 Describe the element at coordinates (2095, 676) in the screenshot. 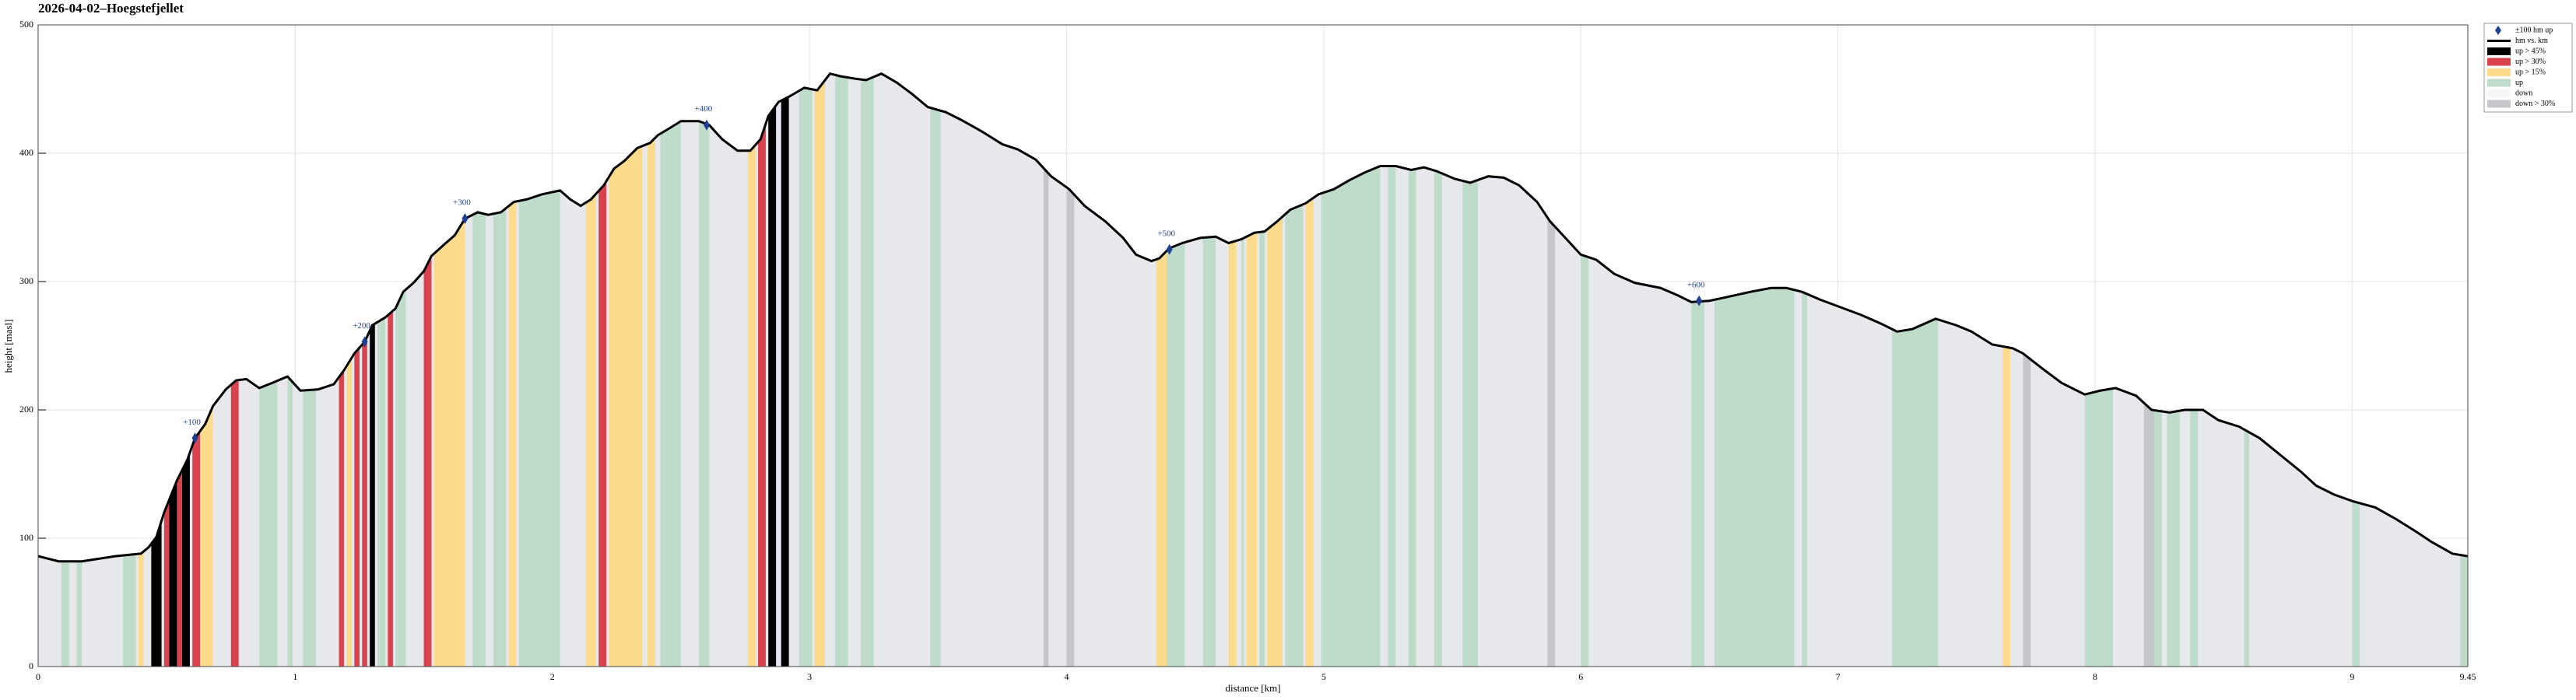

I see `x-tick-label: 8` at that location.